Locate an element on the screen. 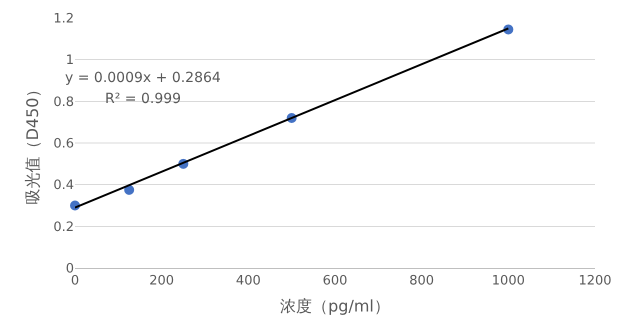 The image size is (624, 336). x-tick-label: 400 is located at coordinates (248, 281).